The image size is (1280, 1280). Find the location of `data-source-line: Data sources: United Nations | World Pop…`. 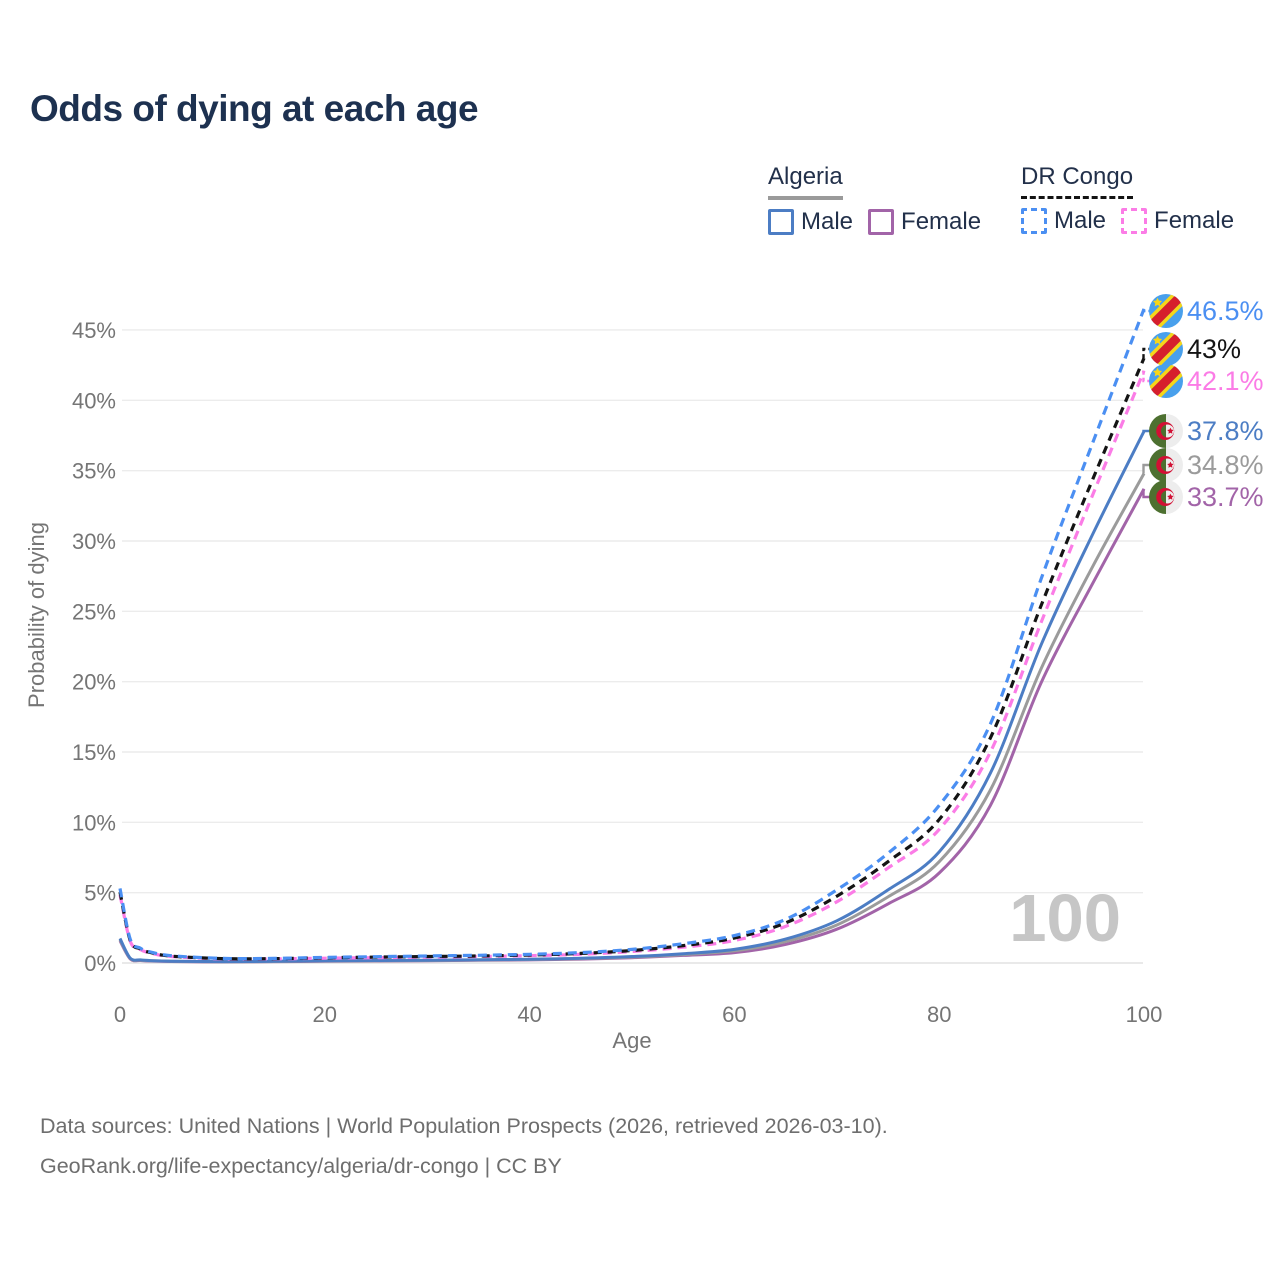

data-source-line: Data sources: United Nations | World Pop… is located at coordinates (464, 1126).